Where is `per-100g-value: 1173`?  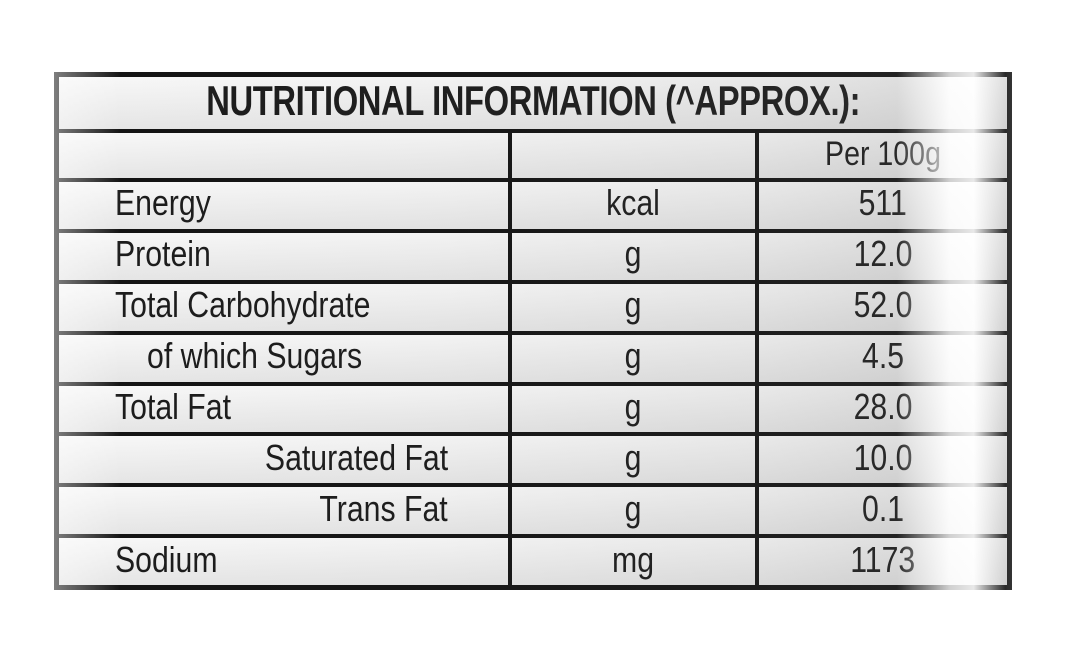 per-100g-value: 1173 is located at coordinates (883, 559).